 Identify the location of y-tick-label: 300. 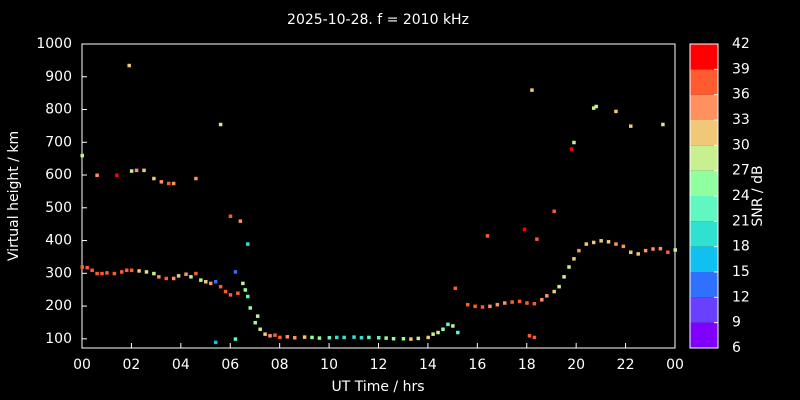
(58, 273).